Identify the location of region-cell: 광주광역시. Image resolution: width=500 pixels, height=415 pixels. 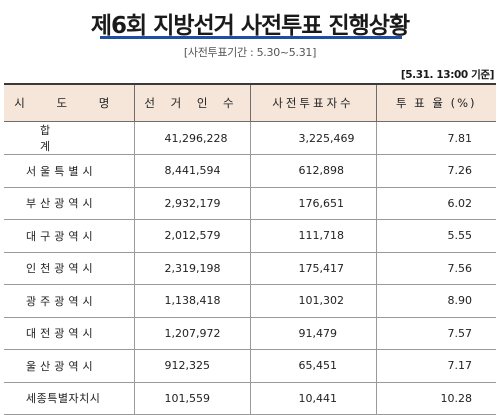
(69, 301).